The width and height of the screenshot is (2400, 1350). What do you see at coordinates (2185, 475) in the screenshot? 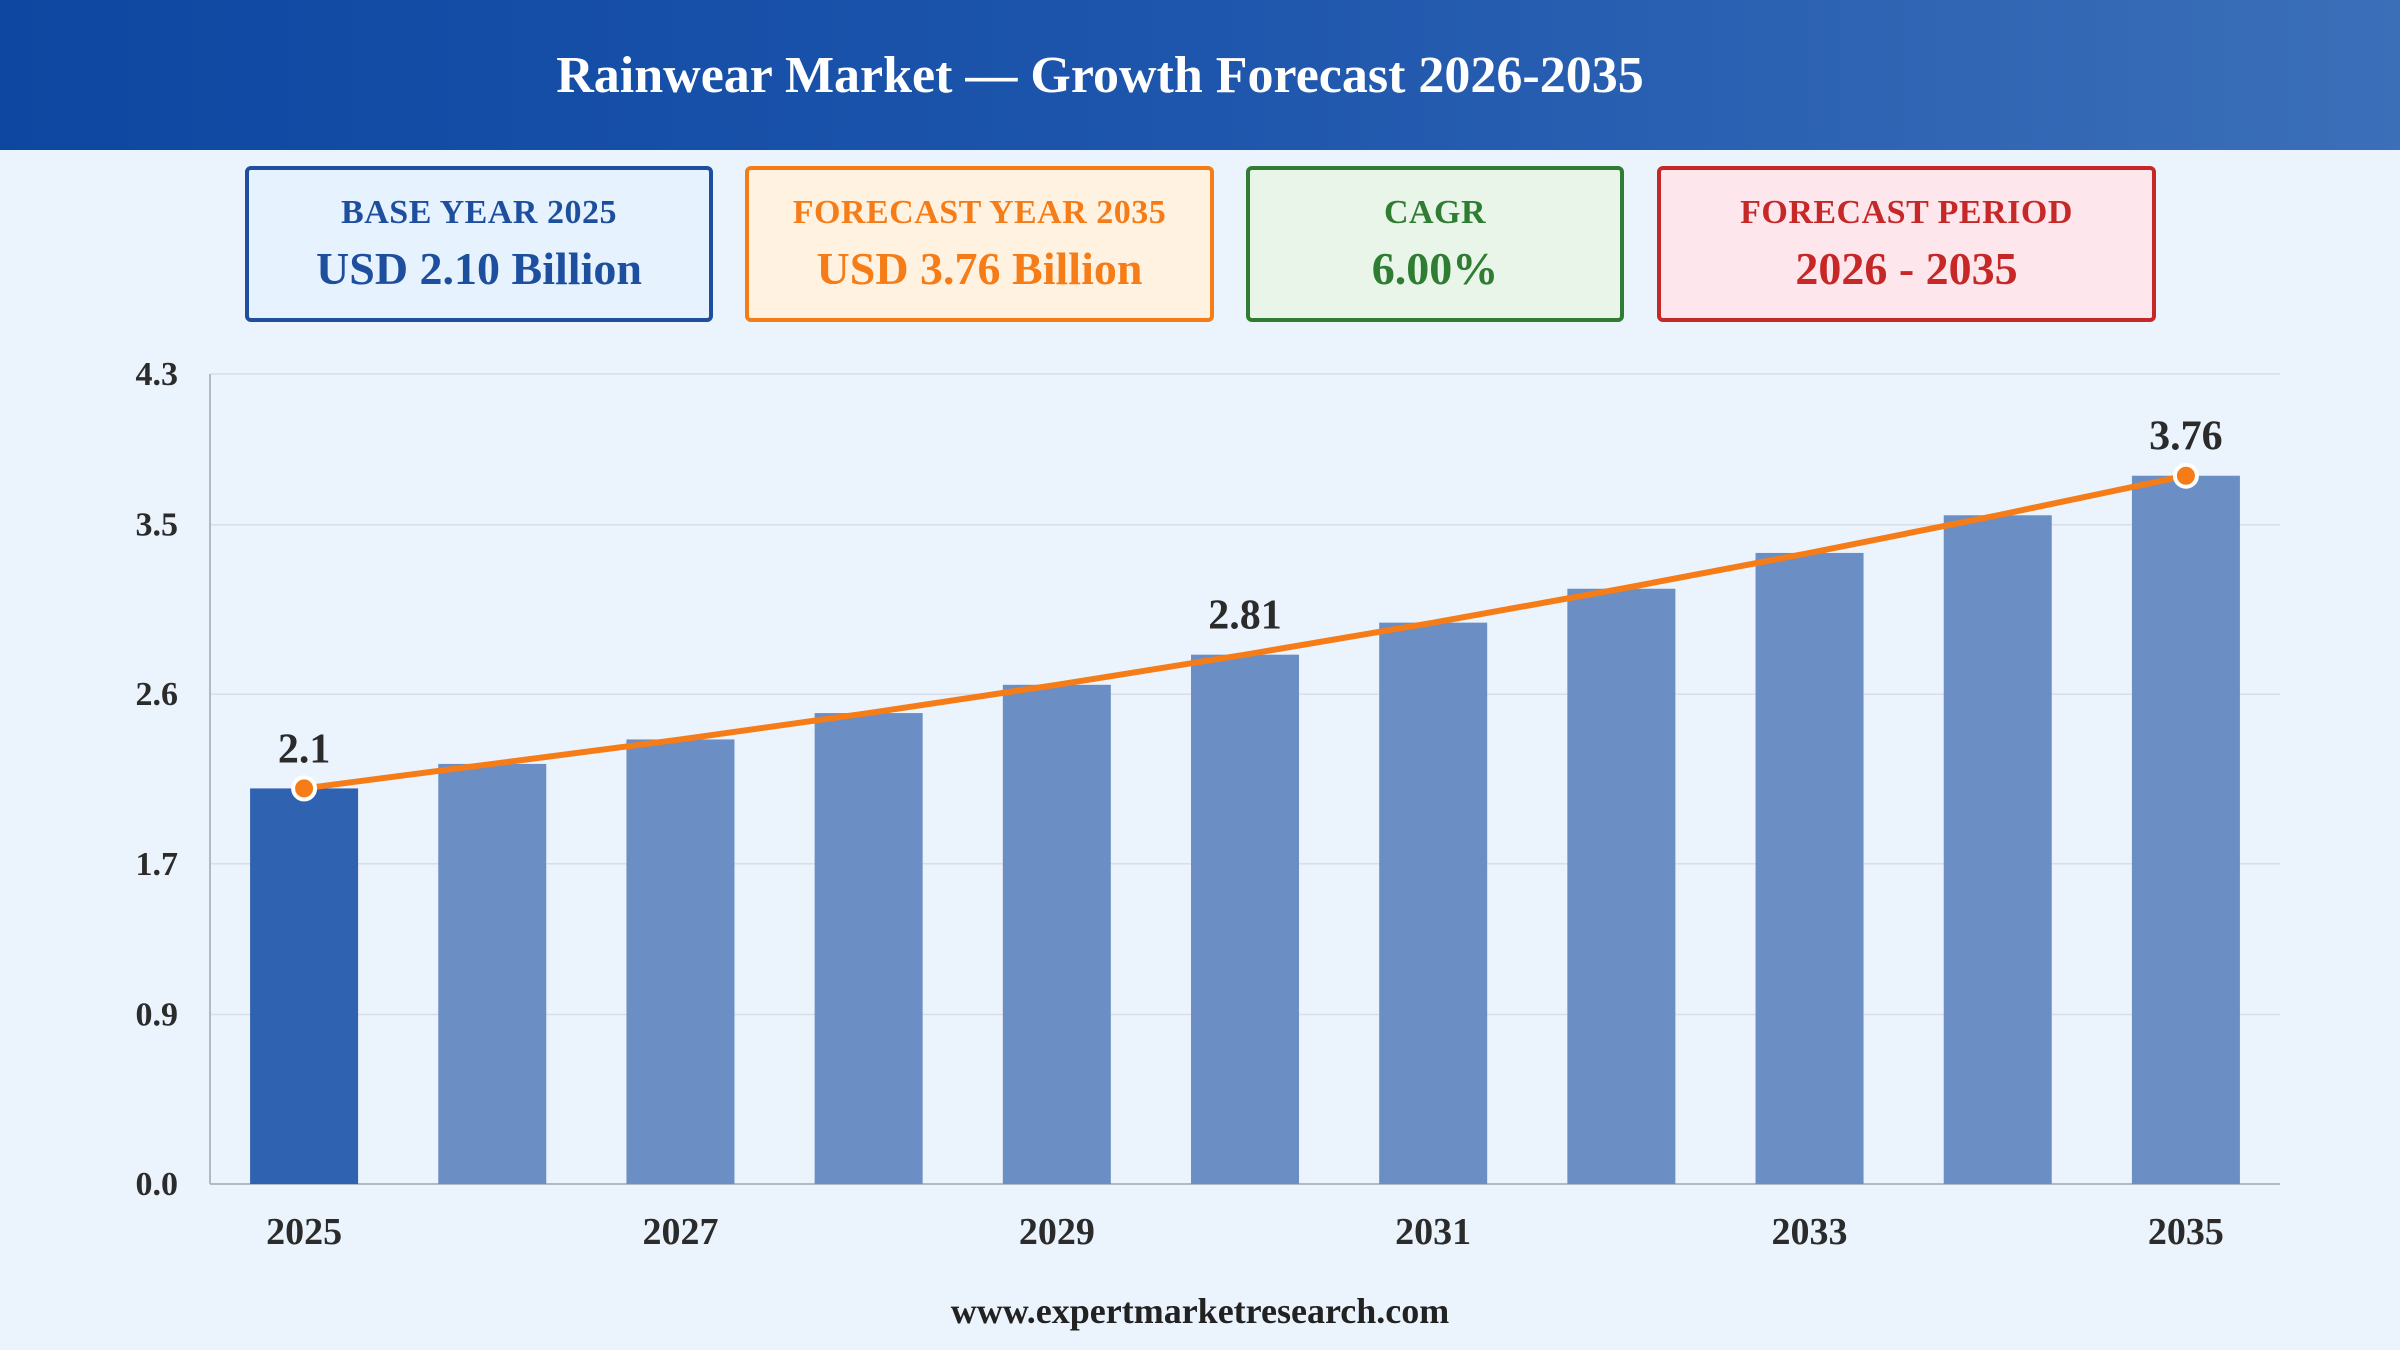
I see `trend-marker-2035` at bounding box center [2185, 475].